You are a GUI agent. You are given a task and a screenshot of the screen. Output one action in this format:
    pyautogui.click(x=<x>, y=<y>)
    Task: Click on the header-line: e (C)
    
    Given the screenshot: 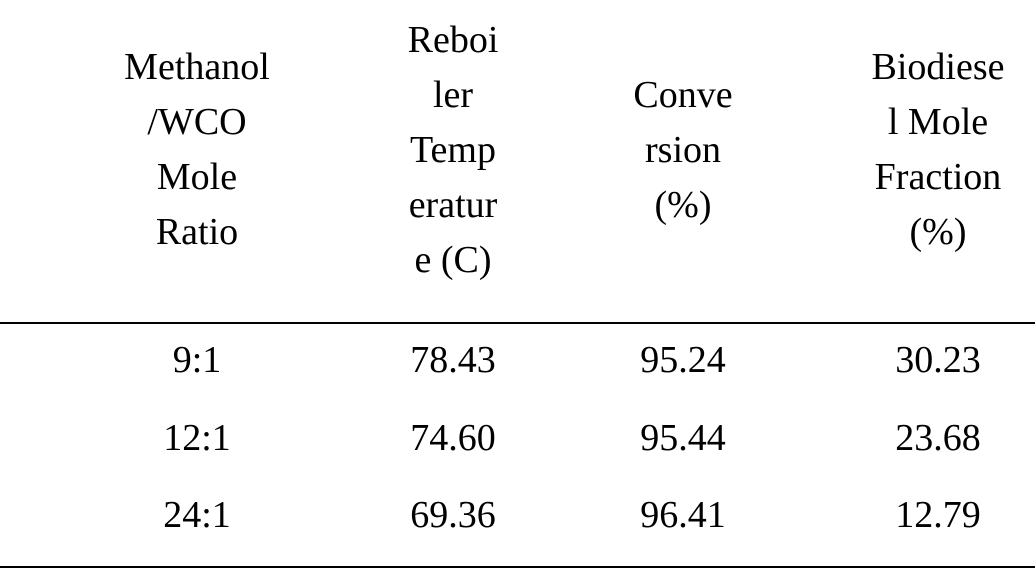 What is the action you would take?
    pyautogui.click(x=453, y=259)
    